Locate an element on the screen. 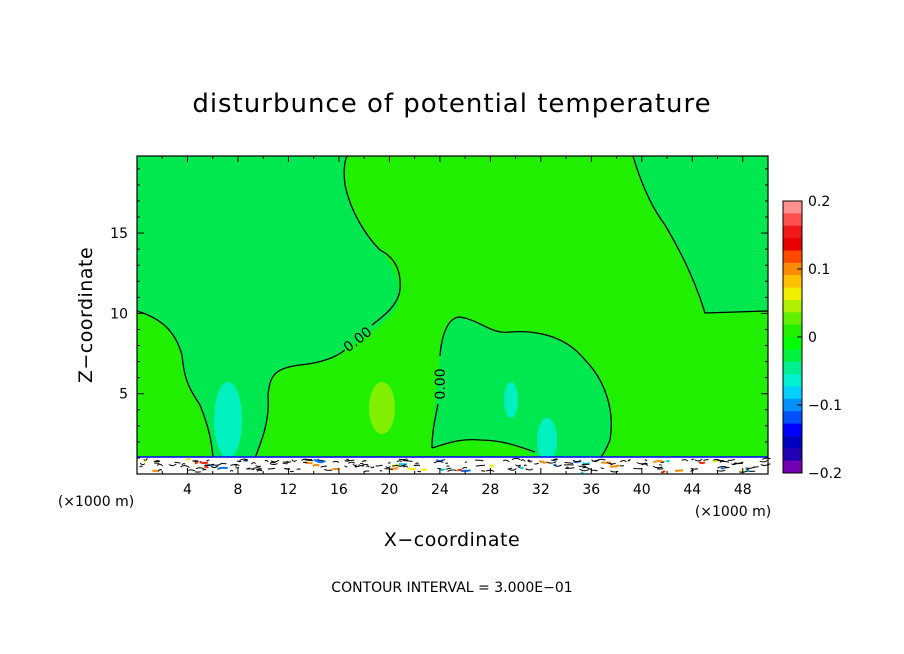  x-tick-label: 32 is located at coordinates (541, 490).